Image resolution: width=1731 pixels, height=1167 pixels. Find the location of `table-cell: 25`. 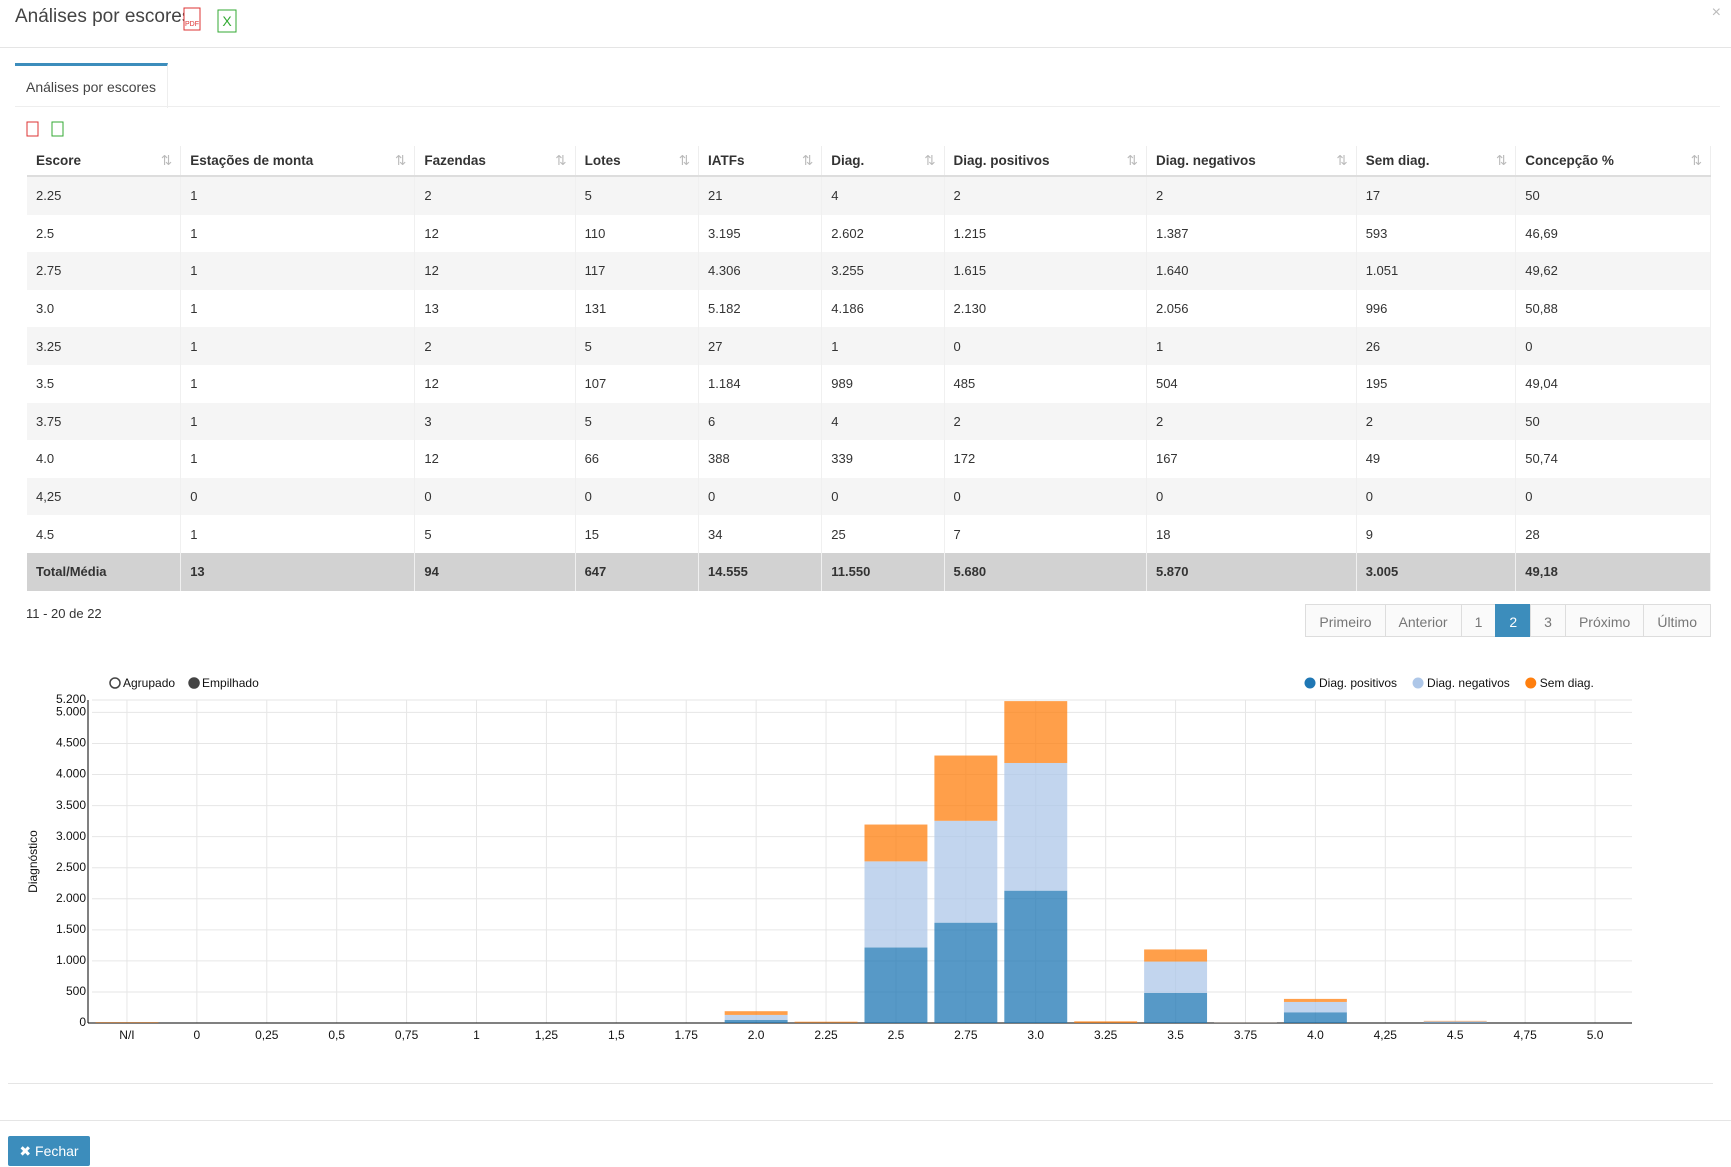

table-cell: 25 is located at coordinates (883, 534).